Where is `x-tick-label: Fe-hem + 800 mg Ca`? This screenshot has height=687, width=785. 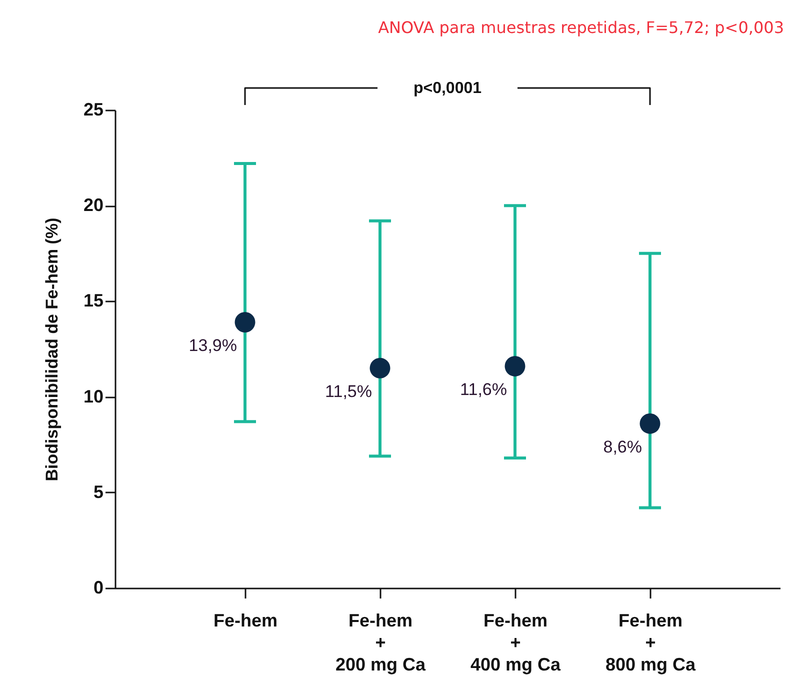
x-tick-label: Fe-hem + 800 mg Ca is located at coordinates (651, 642).